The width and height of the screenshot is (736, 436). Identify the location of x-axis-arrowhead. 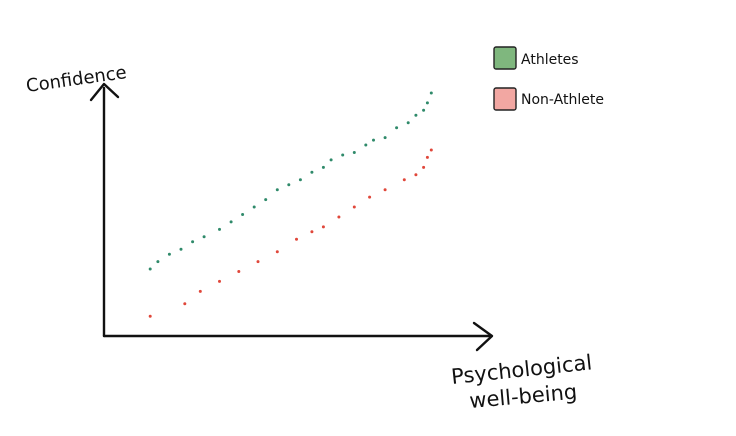
(483, 336).